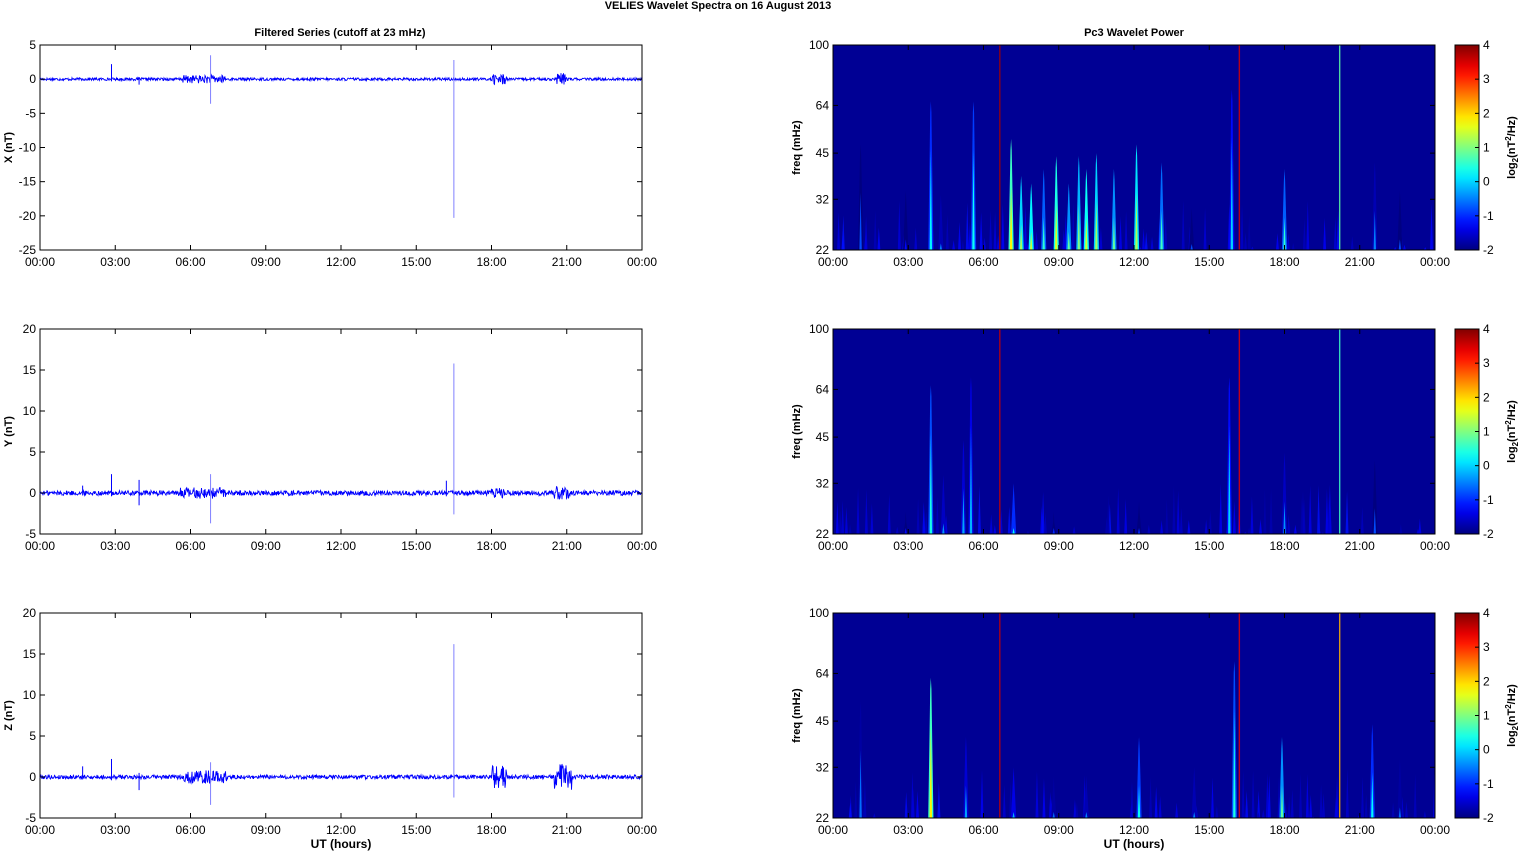 Image resolution: width=1522 pixels, height=851 pixels. What do you see at coordinates (1486, 79) in the screenshot?
I see `colorbar-tick-label: 3` at bounding box center [1486, 79].